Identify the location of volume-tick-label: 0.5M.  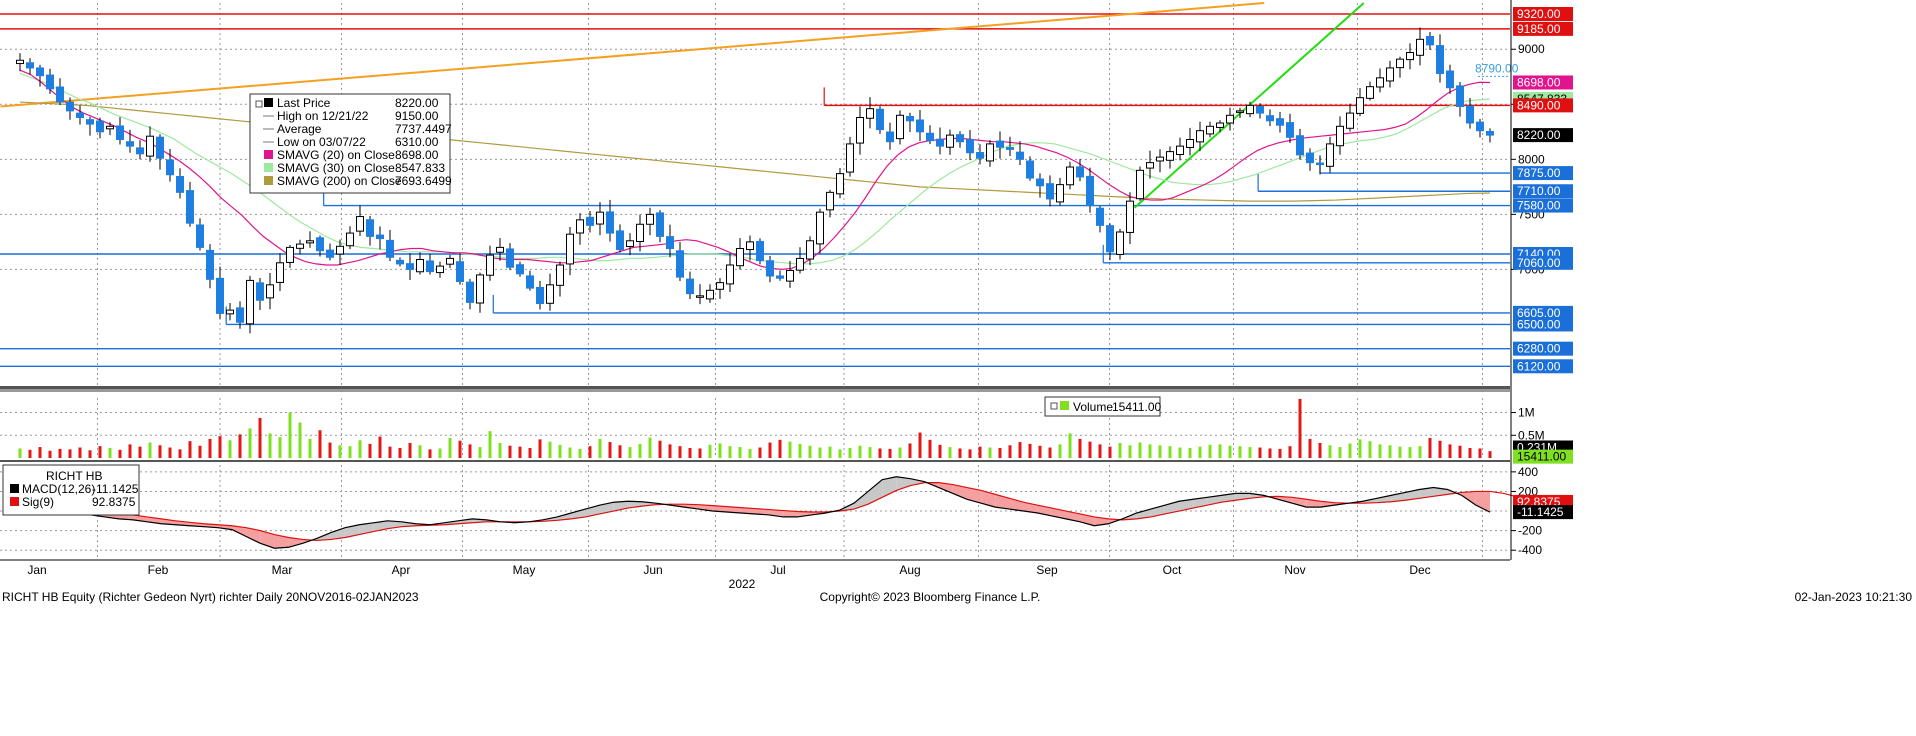
(1531, 435).